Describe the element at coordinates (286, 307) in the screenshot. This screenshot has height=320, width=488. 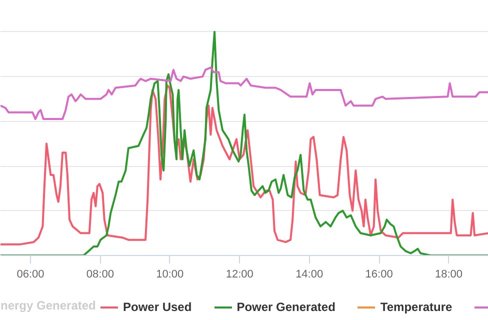
I see `legend-label: Power Generated` at that location.